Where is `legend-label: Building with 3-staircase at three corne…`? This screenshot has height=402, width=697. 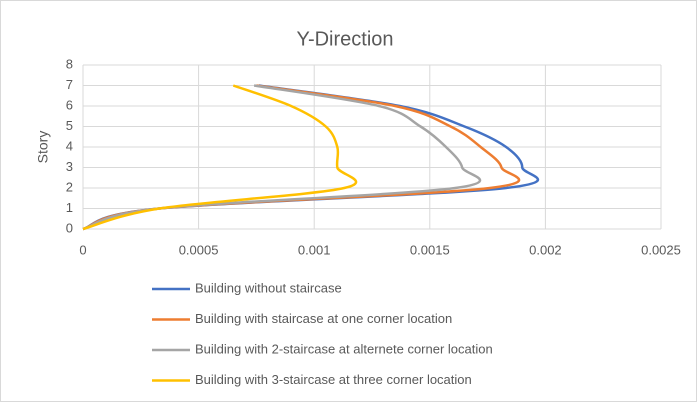 legend-label: Building with 3-staircase at three corne… is located at coordinates (333, 379).